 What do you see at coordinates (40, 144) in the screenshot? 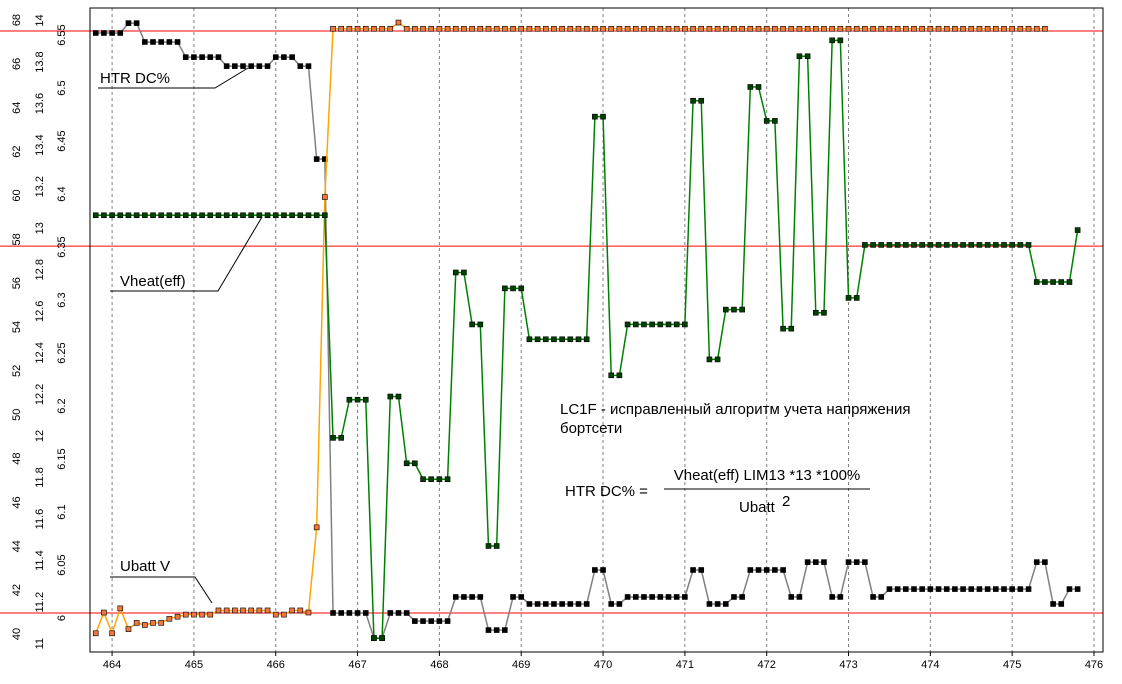
I see `y2-tick-label: 13.4` at bounding box center [40, 144].